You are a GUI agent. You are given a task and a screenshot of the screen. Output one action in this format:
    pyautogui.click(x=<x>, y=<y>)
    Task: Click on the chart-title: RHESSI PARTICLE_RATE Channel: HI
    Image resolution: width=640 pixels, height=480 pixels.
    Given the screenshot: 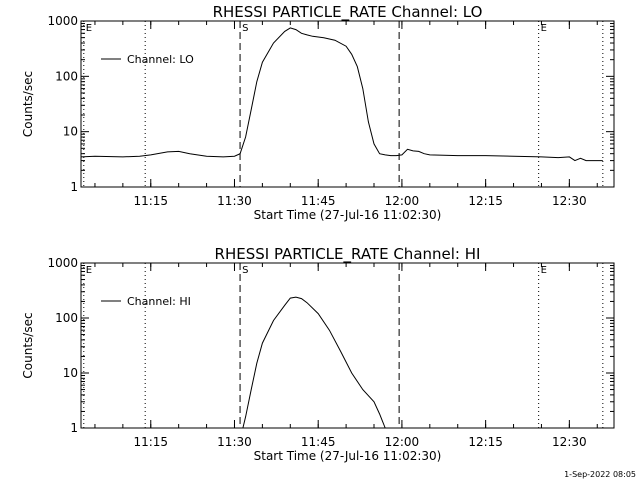 What is the action you would take?
    pyautogui.click(x=348, y=254)
    